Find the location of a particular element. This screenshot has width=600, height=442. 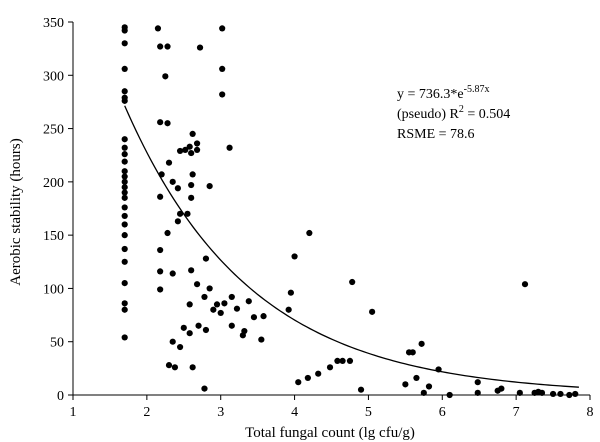

y-tick-label: 200 is located at coordinates (53, 183).